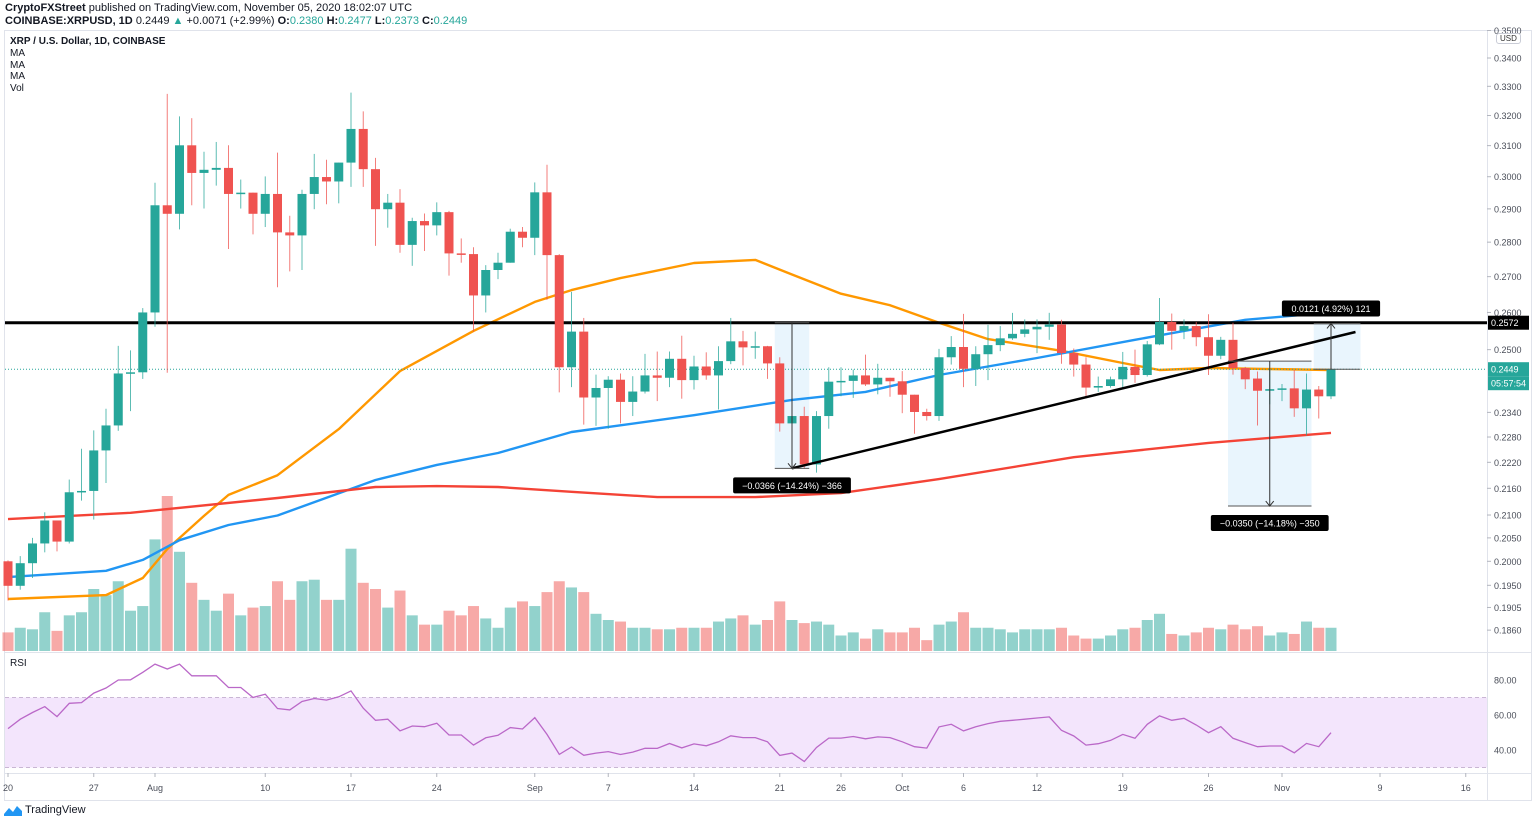 This screenshot has width=1536, height=824. What do you see at coordinates (17, 53) in the screenshot?
I see `legend-ma-1: MA` at bounding box center [17, 53].